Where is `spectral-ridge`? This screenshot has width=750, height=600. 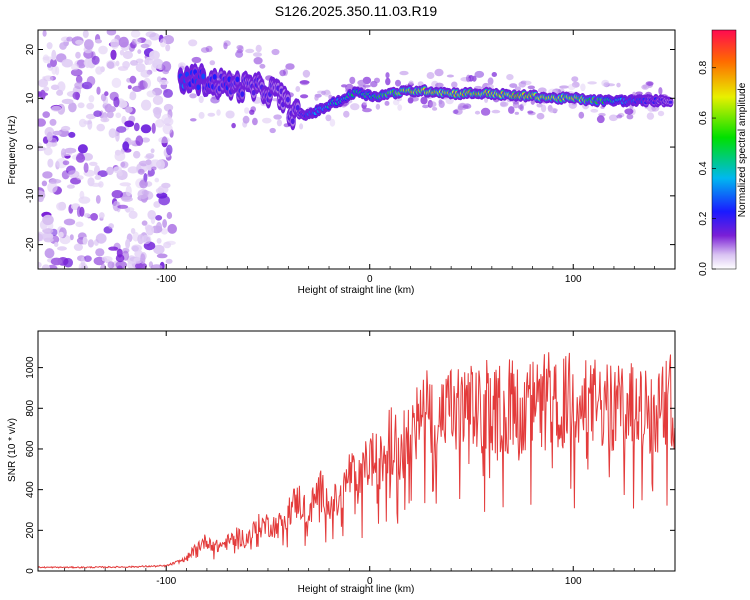
spectral-ridge is located at coordinates (425, 97).